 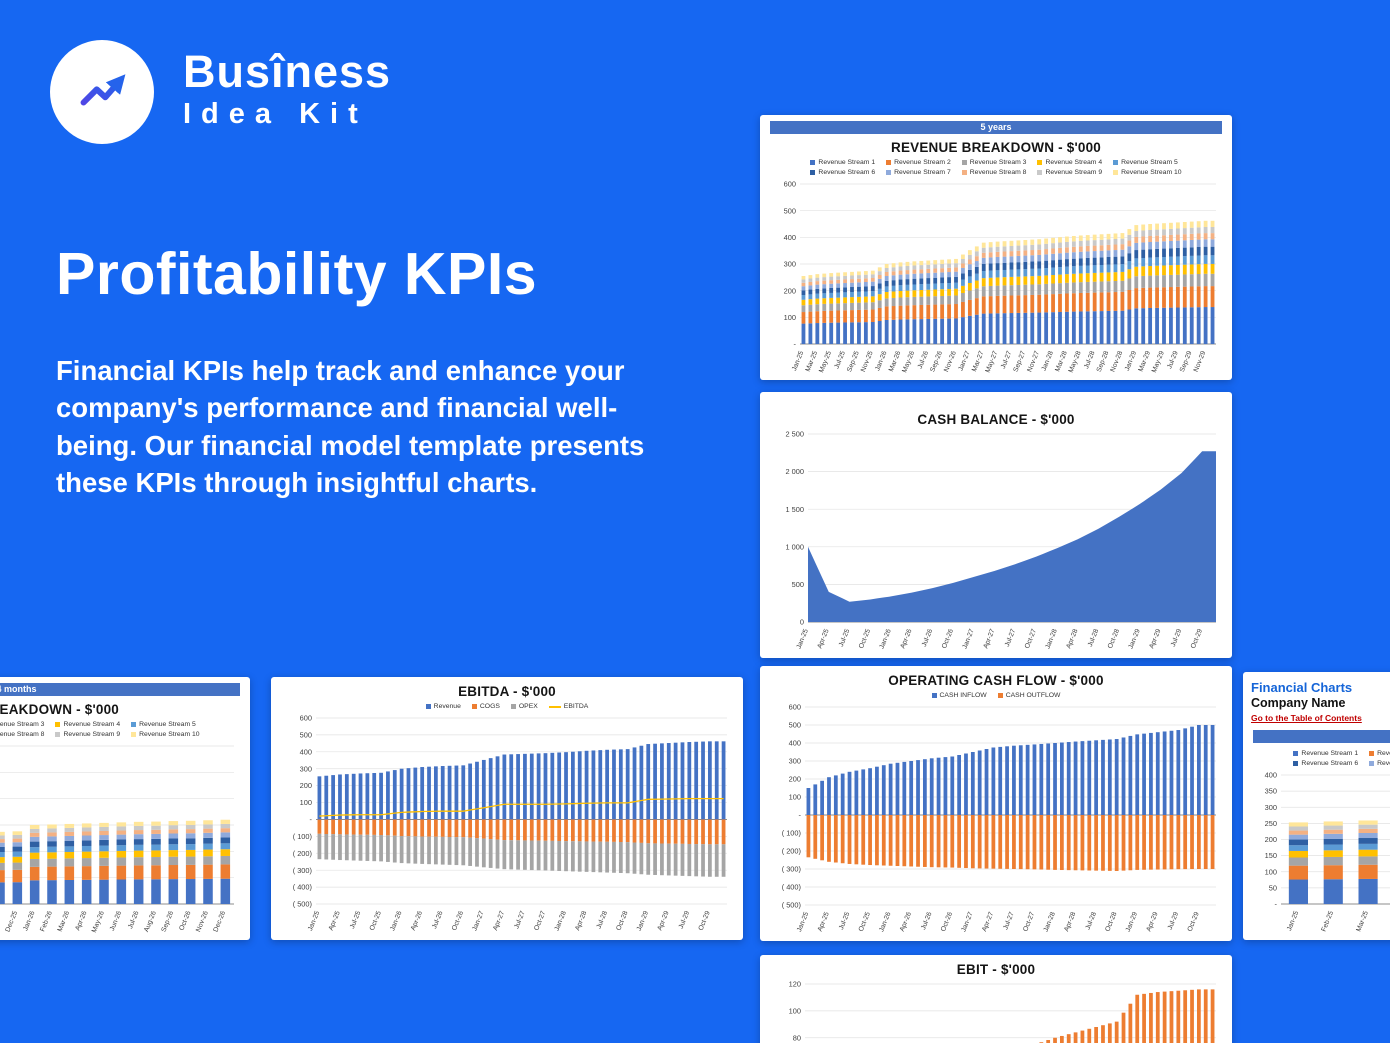 What do you see at coordinates (1048, 361) in the screenshot?
I see `svg-text: Jan-28` at bounding box center [1048, 361].